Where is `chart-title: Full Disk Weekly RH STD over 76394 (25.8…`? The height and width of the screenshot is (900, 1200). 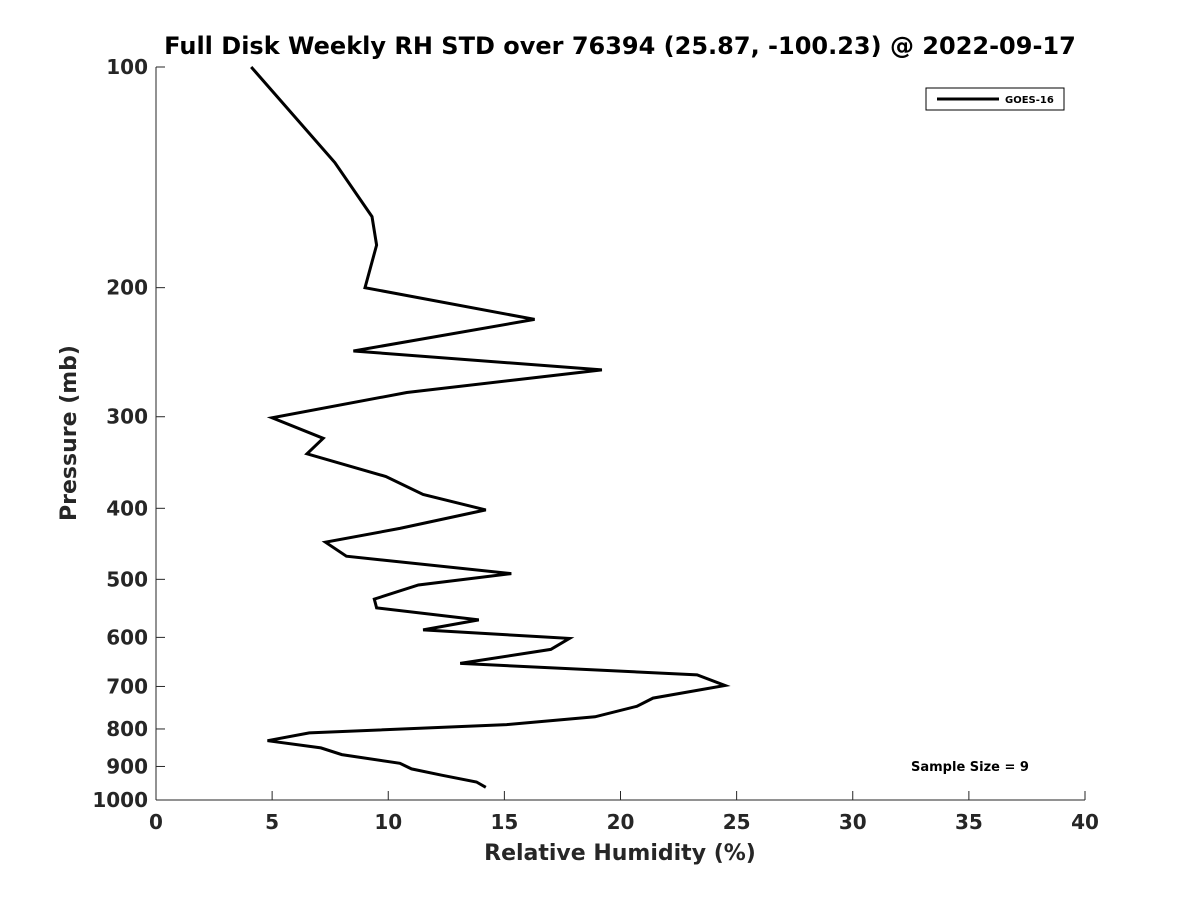 chart-title: Full Disk Weekly RH STD over 76394 (25.8… is located at coordinates (620, 46).